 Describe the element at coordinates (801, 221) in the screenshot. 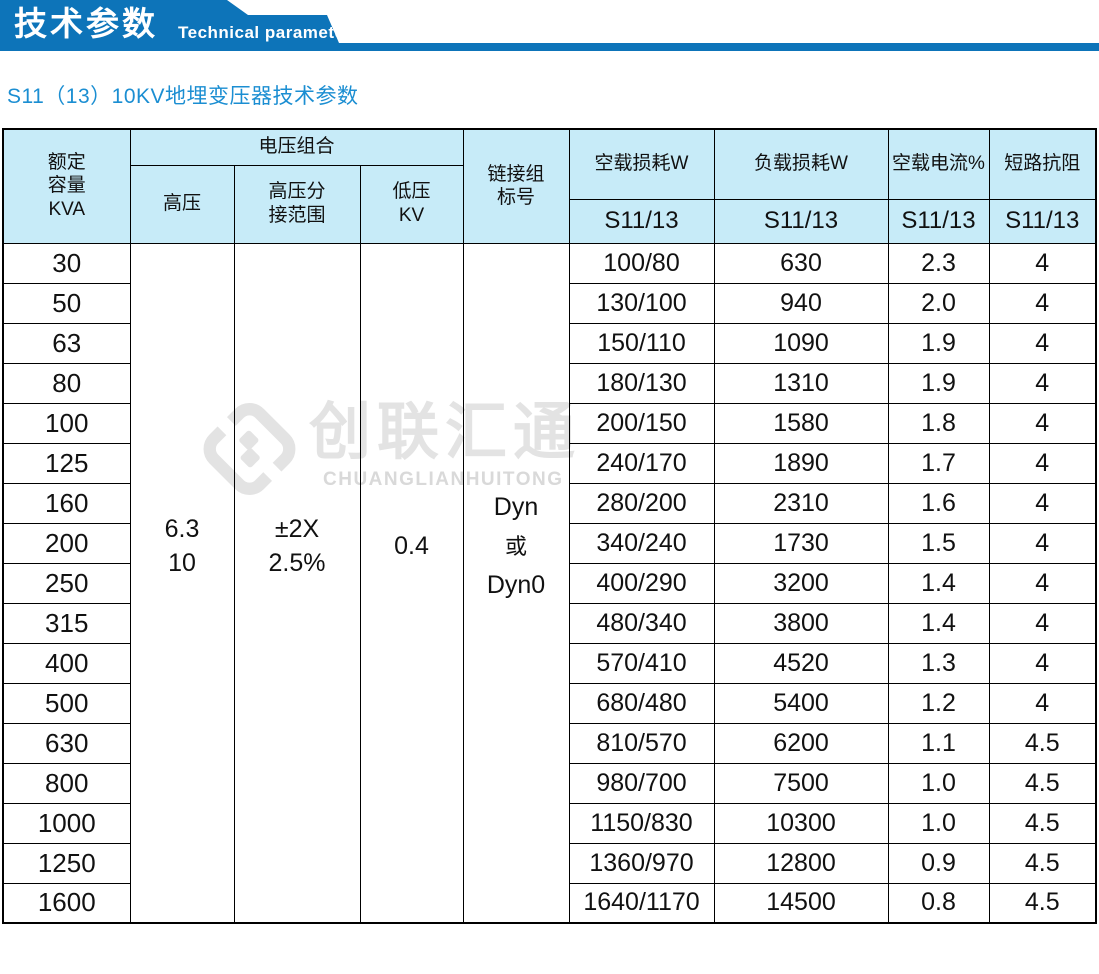

I see `load-loss-model-header: S11/13` at that location.